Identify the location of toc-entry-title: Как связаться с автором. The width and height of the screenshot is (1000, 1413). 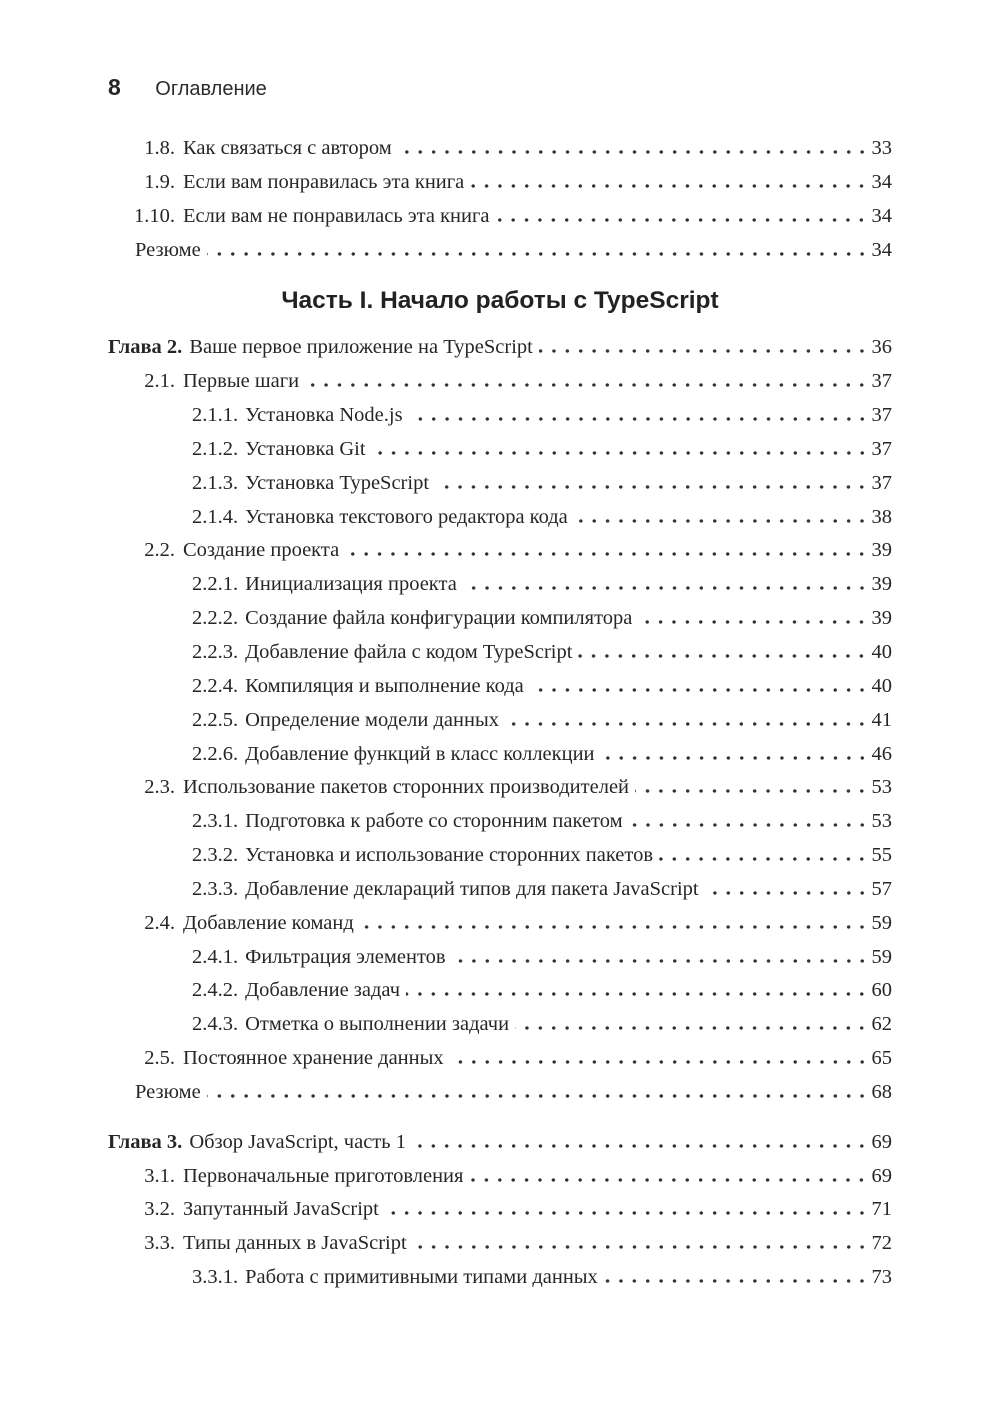
(287, 148).